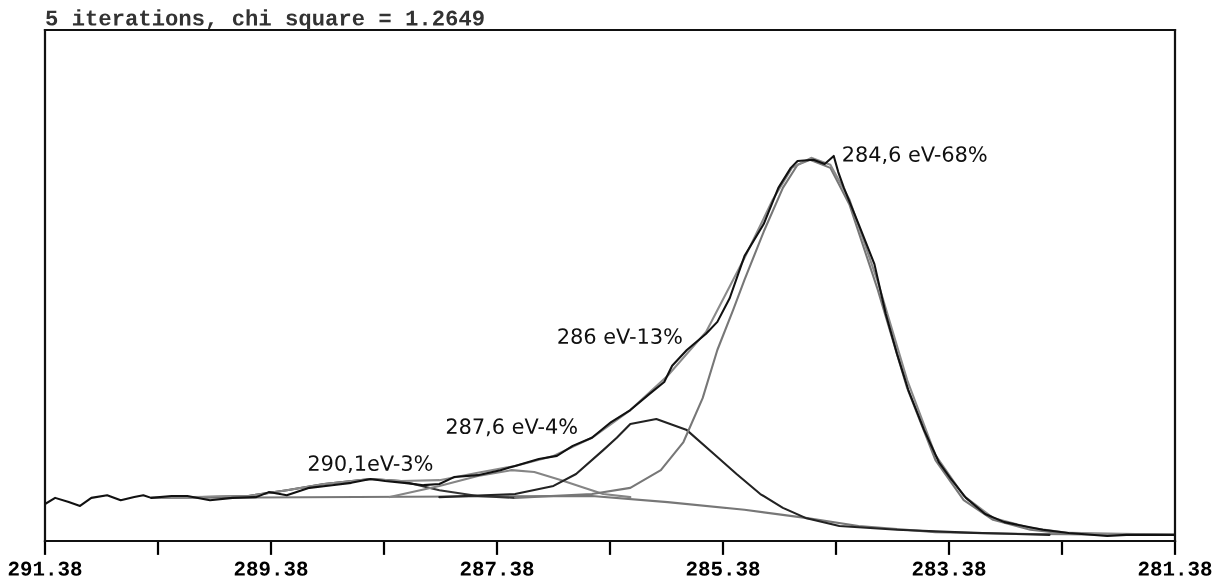 The height and width of the screenshot is (580, 1220). I want to click on annotation: 286 eV-13%, so click(620, 336).